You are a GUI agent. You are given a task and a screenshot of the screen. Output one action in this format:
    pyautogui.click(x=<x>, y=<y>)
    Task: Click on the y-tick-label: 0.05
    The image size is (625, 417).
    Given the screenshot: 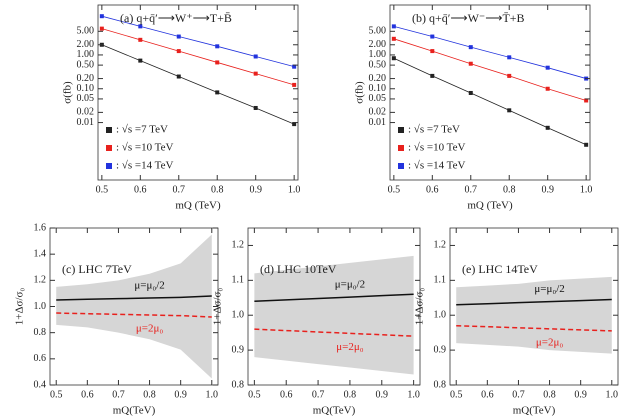 What is the action you would take?
    pyautogui.click(x=378, y=98)
    